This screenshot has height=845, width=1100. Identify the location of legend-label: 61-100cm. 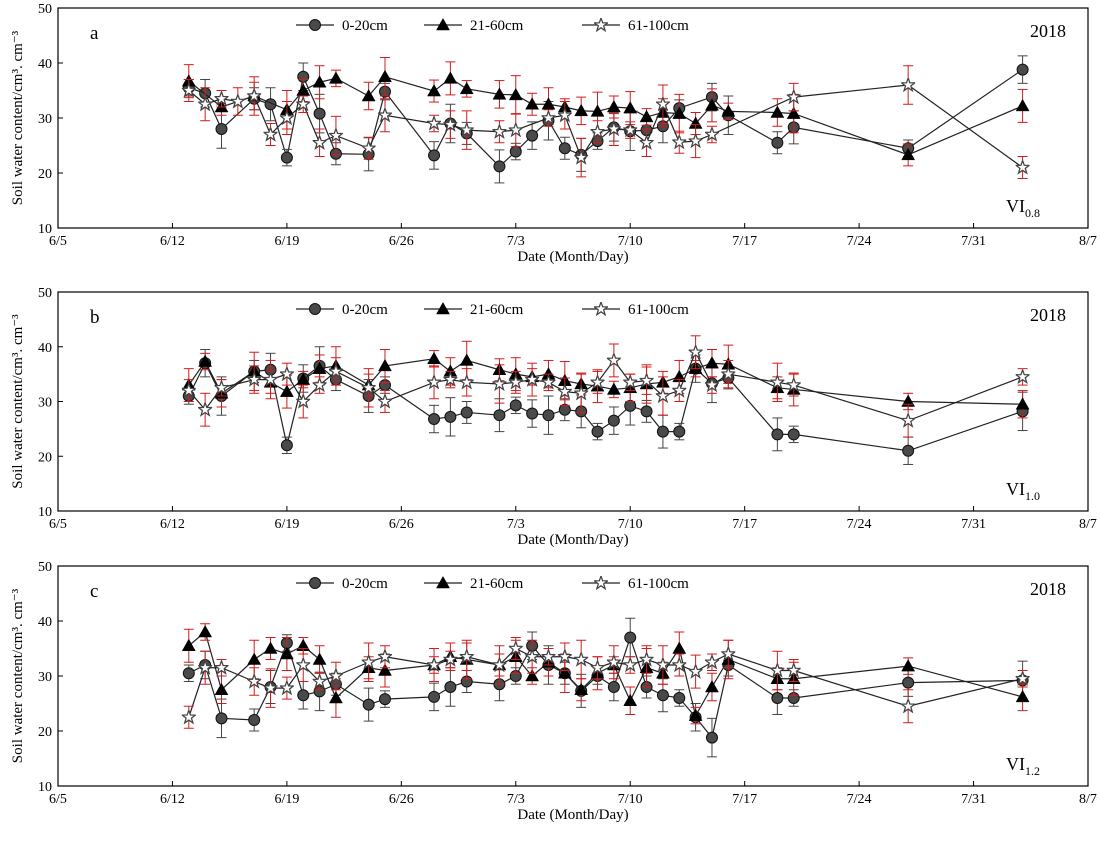
(658, 584).